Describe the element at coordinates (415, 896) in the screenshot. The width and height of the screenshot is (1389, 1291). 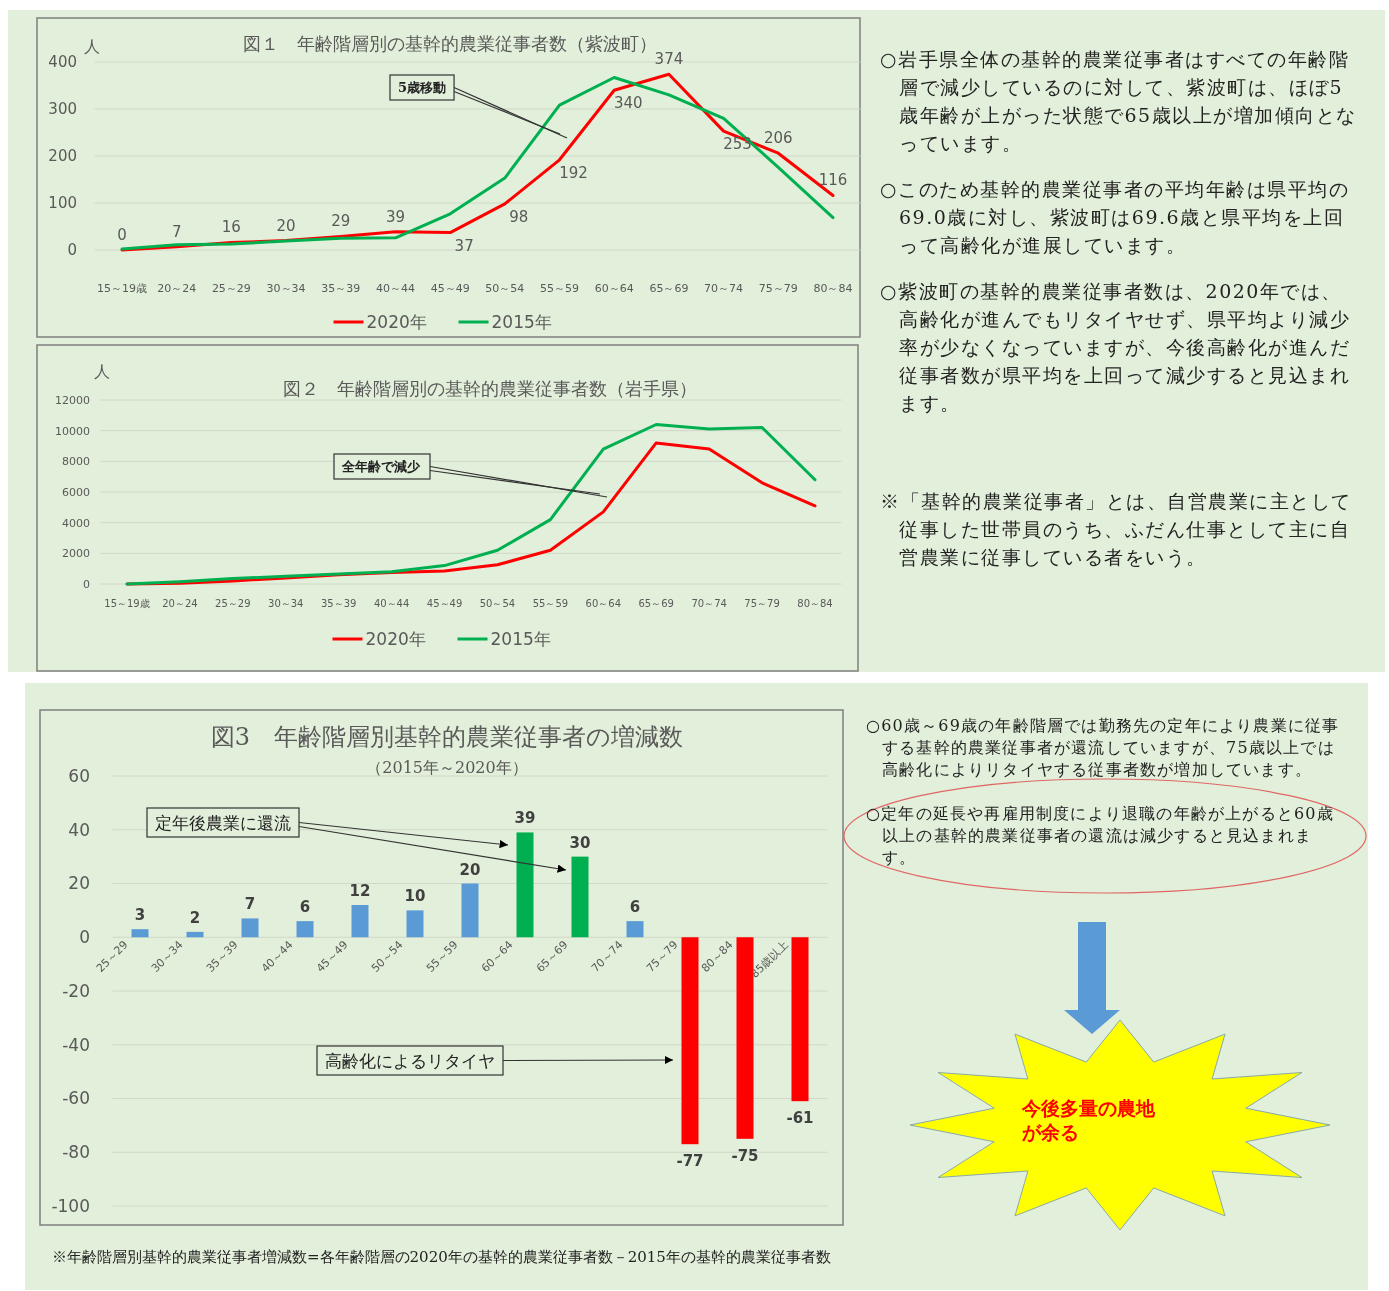
I see `data-label: 10` at that location.